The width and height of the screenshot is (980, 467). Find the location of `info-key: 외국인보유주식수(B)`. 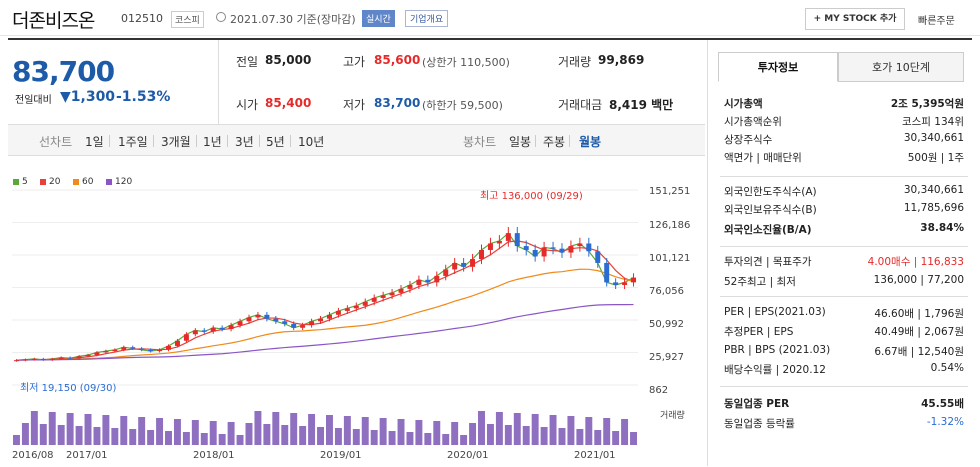

info-key: 외국인보유주식수(B) is located at coordinates (770, 210).